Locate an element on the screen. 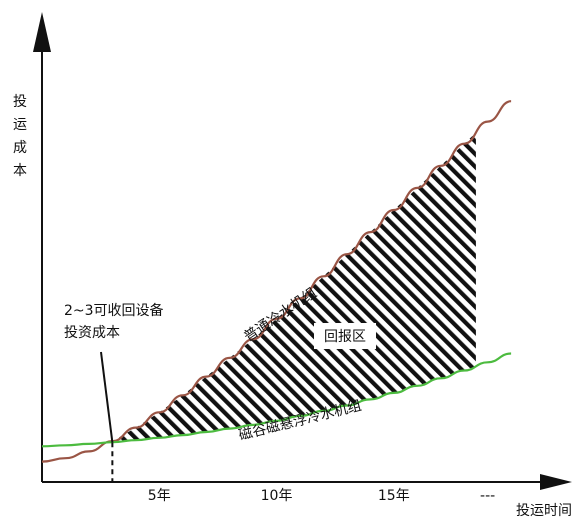 This screenshot has width=576, height=521. x-tick-label: 10年 is located at coordinates (277, 496).